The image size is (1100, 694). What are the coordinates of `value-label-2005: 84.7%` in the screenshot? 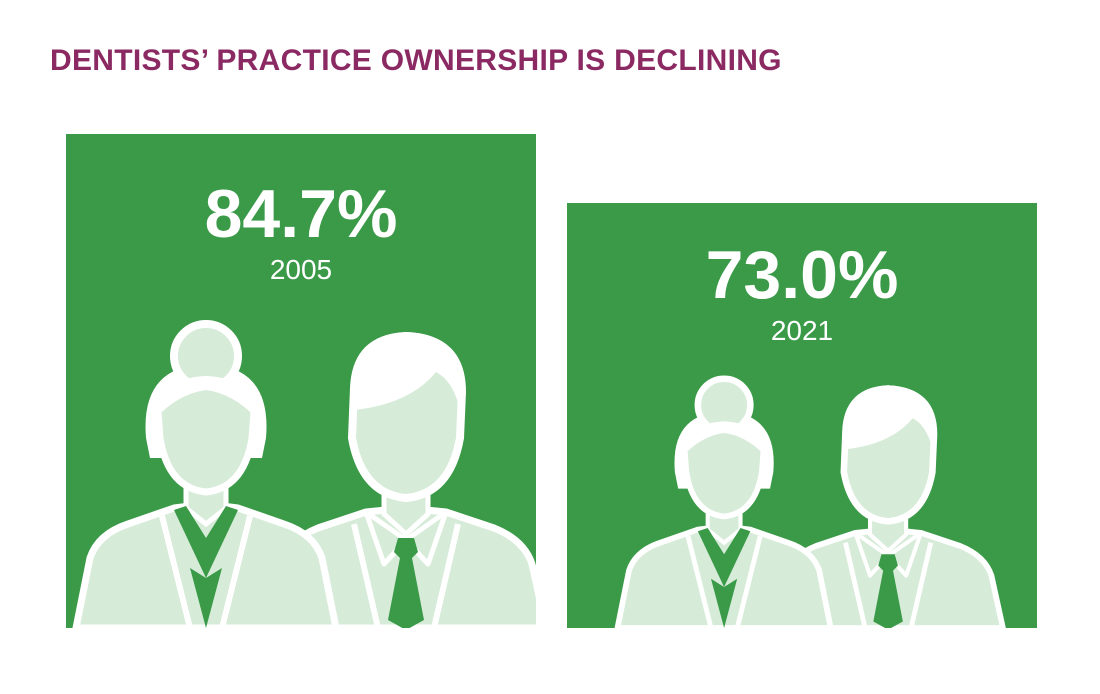 It's located at (301, 214).